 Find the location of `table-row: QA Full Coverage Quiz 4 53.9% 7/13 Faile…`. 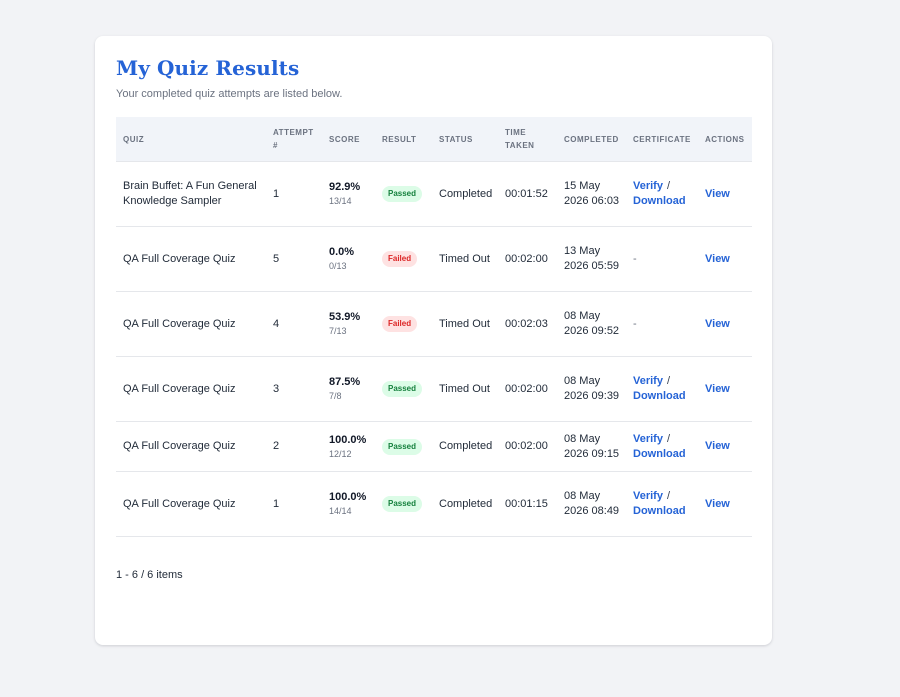

table-row: QA Full Coverage Quiz 4 53.9% 7/13 Faile… is located at coordinates (434, 324).